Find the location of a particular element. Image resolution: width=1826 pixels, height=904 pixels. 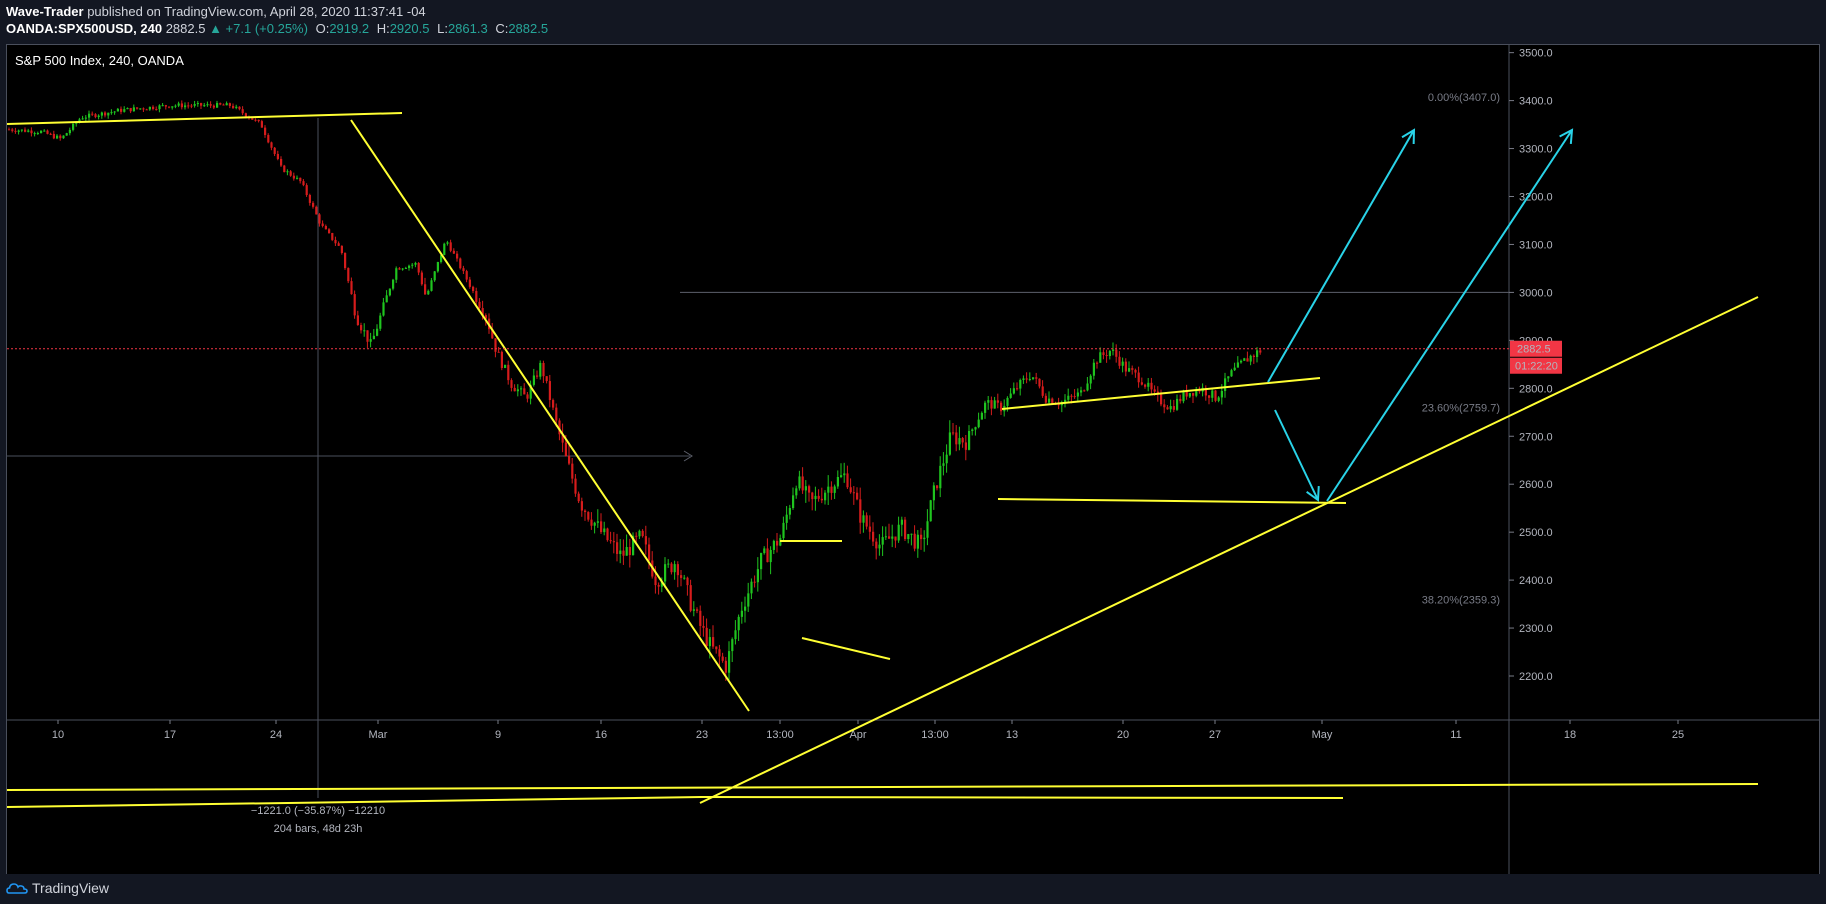

tradingview-logo: TradingView is located at coordinates (57, 888).